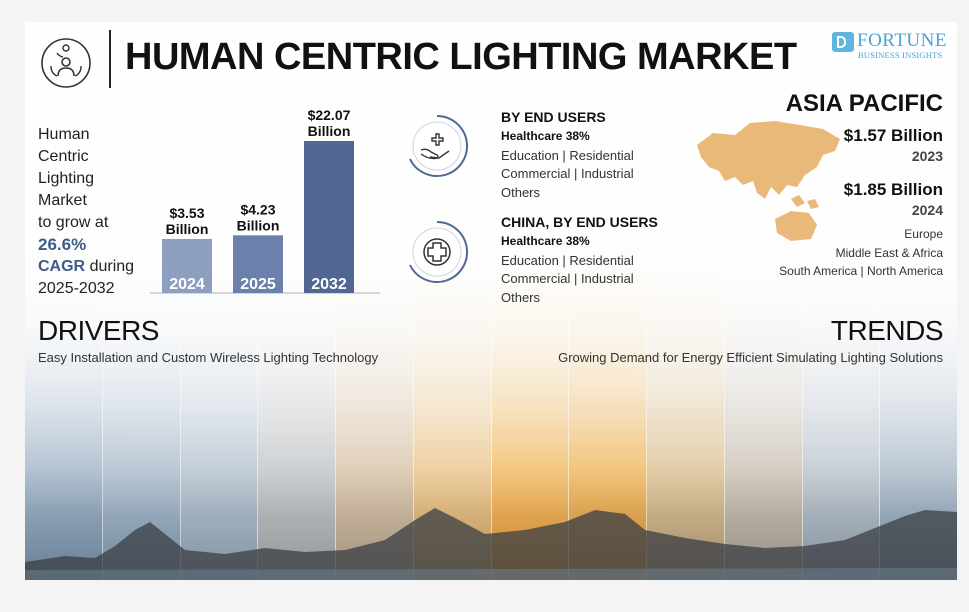  I want to click on drivers-title: DRIVERS, so click(98, 330).